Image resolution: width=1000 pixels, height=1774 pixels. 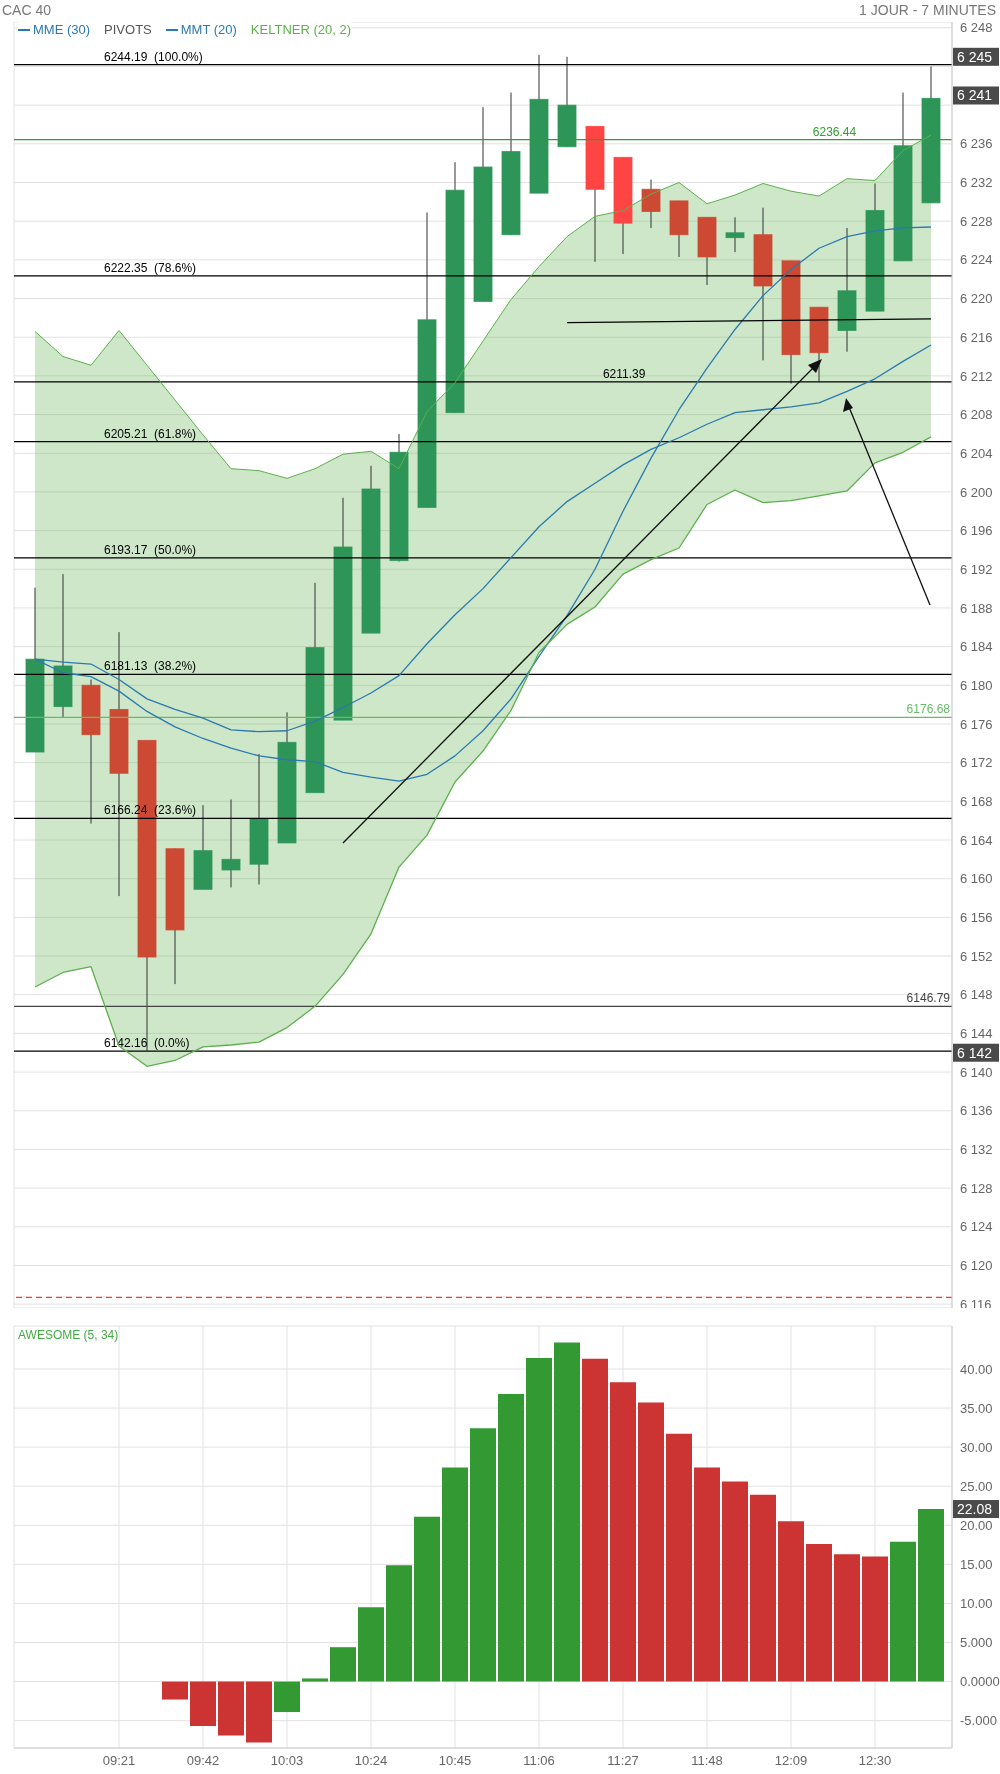 What do you see at coordinates (791, 1761) in the screenshot?
I see `x-tick-label: 12:09` at bounding box center [791, 1761].